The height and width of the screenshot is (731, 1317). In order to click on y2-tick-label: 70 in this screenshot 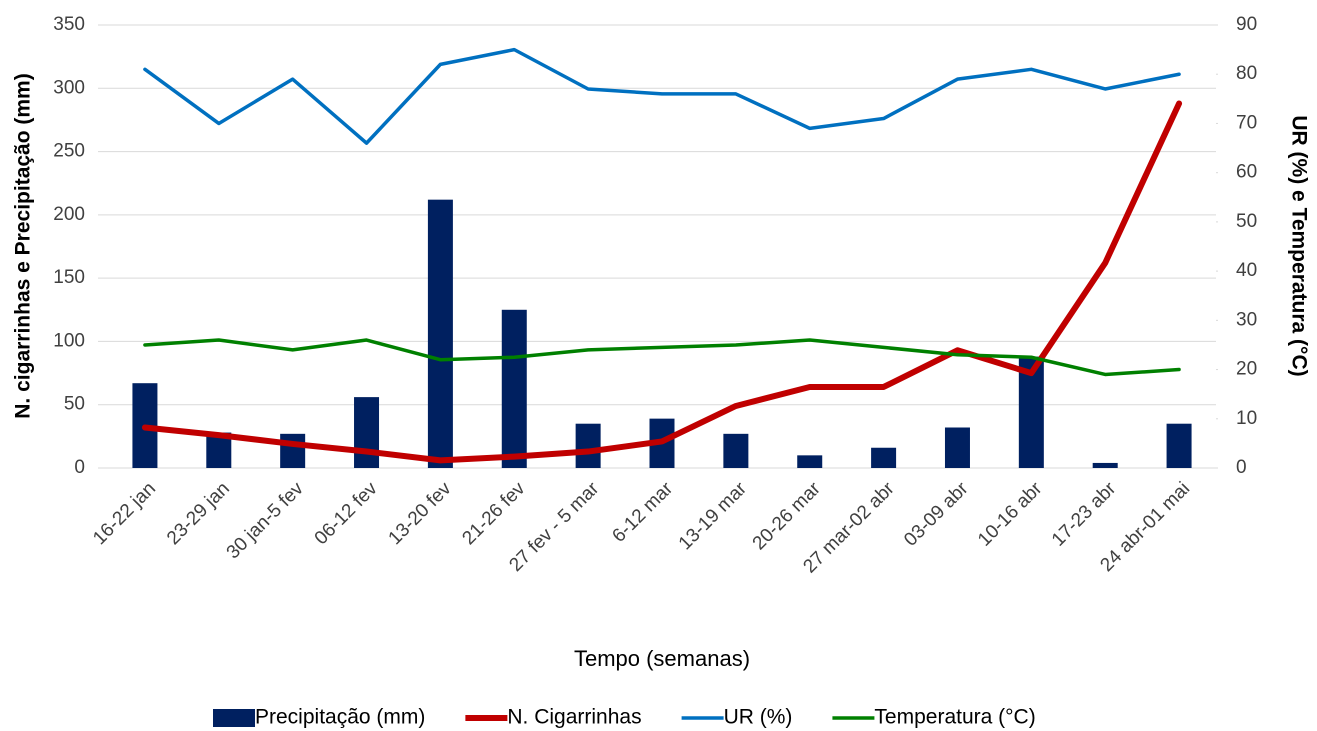, I will do `click(1246, 122)`.